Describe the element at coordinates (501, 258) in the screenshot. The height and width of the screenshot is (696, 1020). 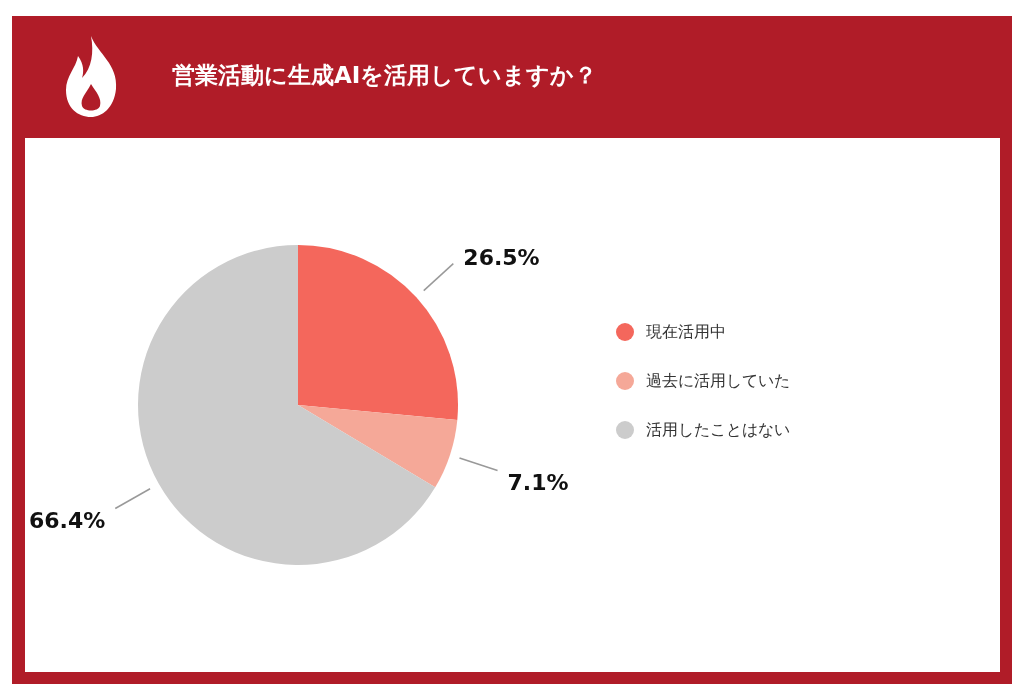
I see `data-label: 26.5%` at that location.